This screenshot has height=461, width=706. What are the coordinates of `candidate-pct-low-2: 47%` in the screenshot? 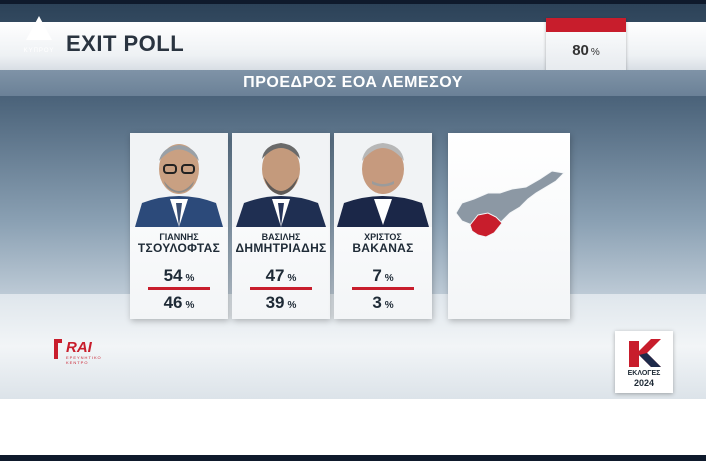 It's located at (281, 275).